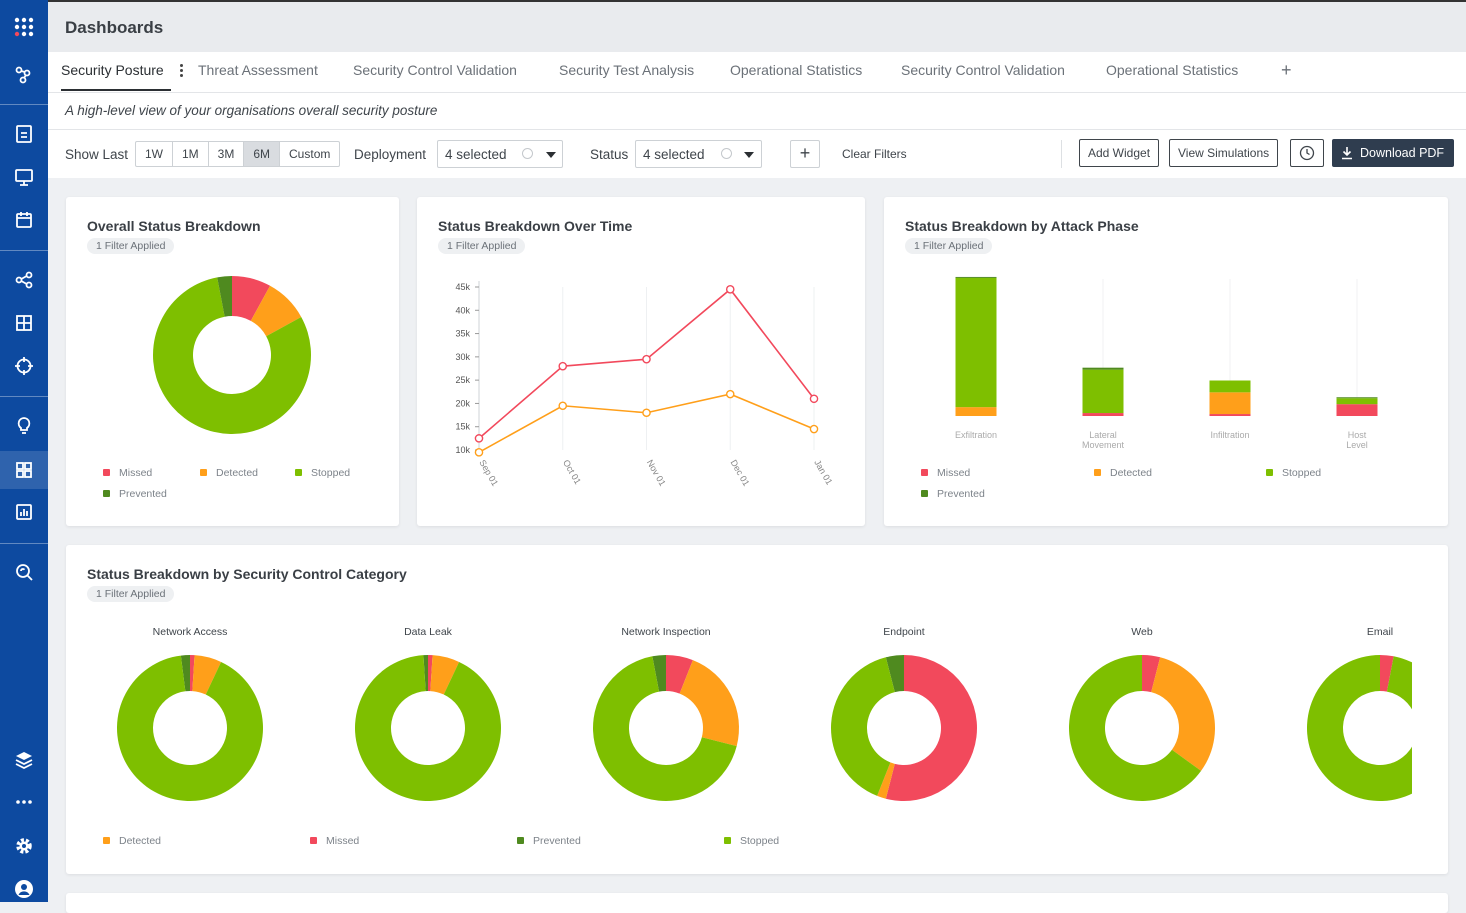  Describe the element at coordinates (527, 153) in the screenshot. I see `clear-deployment-icon` at that location.